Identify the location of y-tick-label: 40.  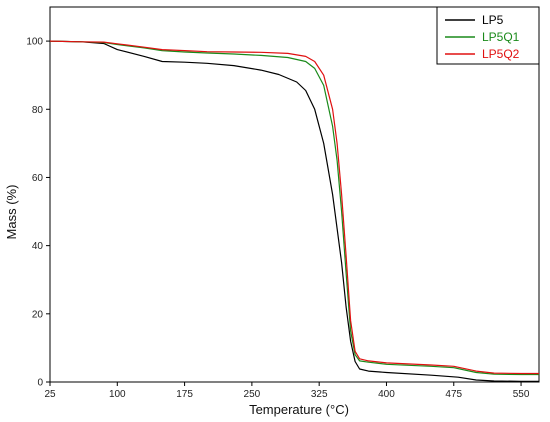
(38, 246).